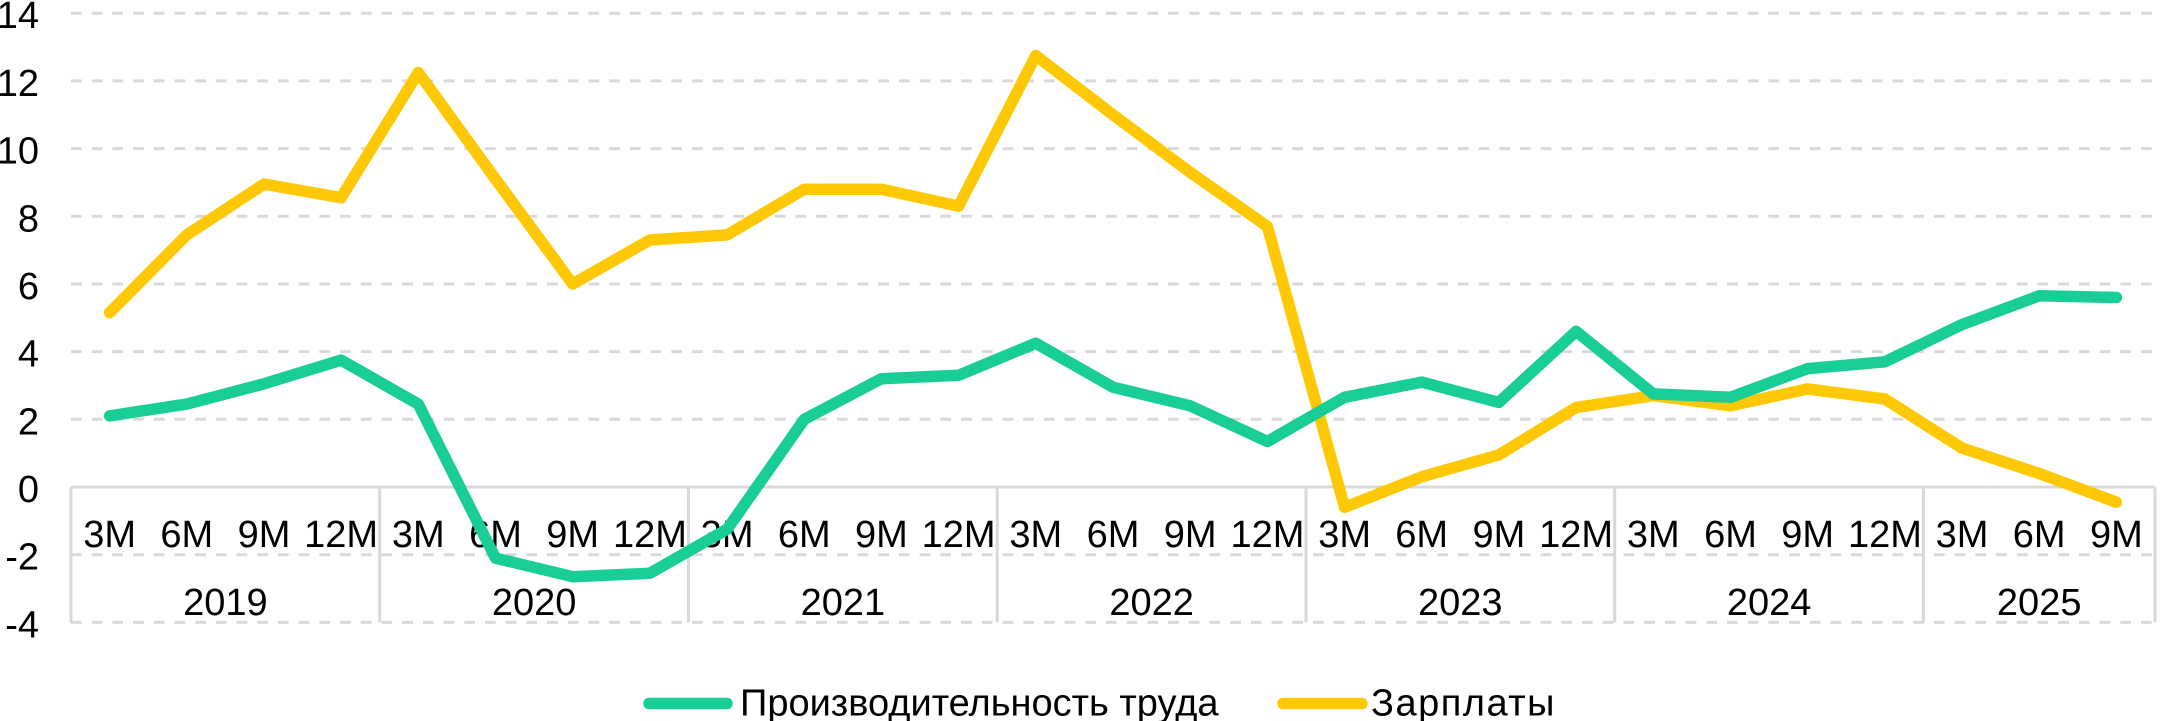 The height and width of the screenshot is (721, 2160). Describe the element at coordinates (534, 603) in the screenshot. I see `svg-text: 2020` at that location.